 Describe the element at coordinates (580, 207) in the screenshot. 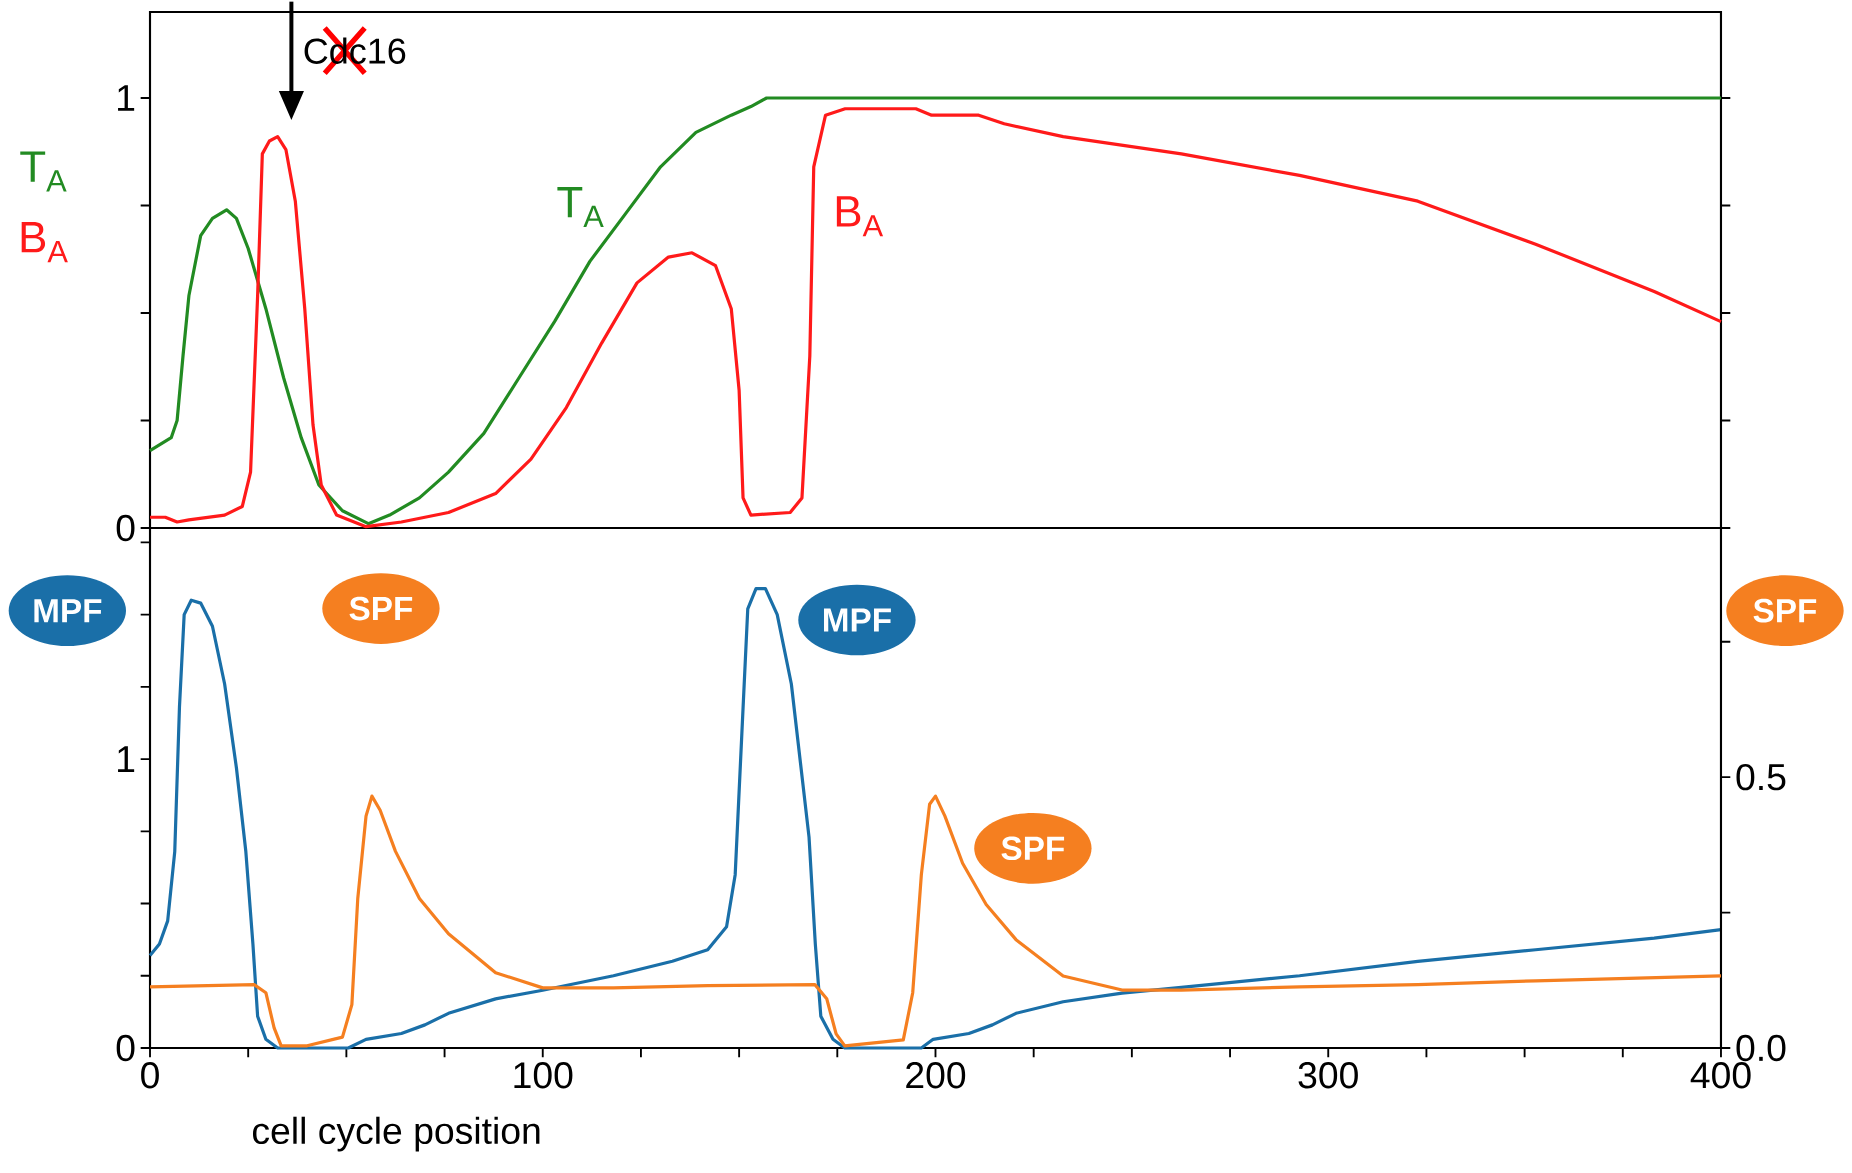

I see `series-label: T$_{A}$` at that location.